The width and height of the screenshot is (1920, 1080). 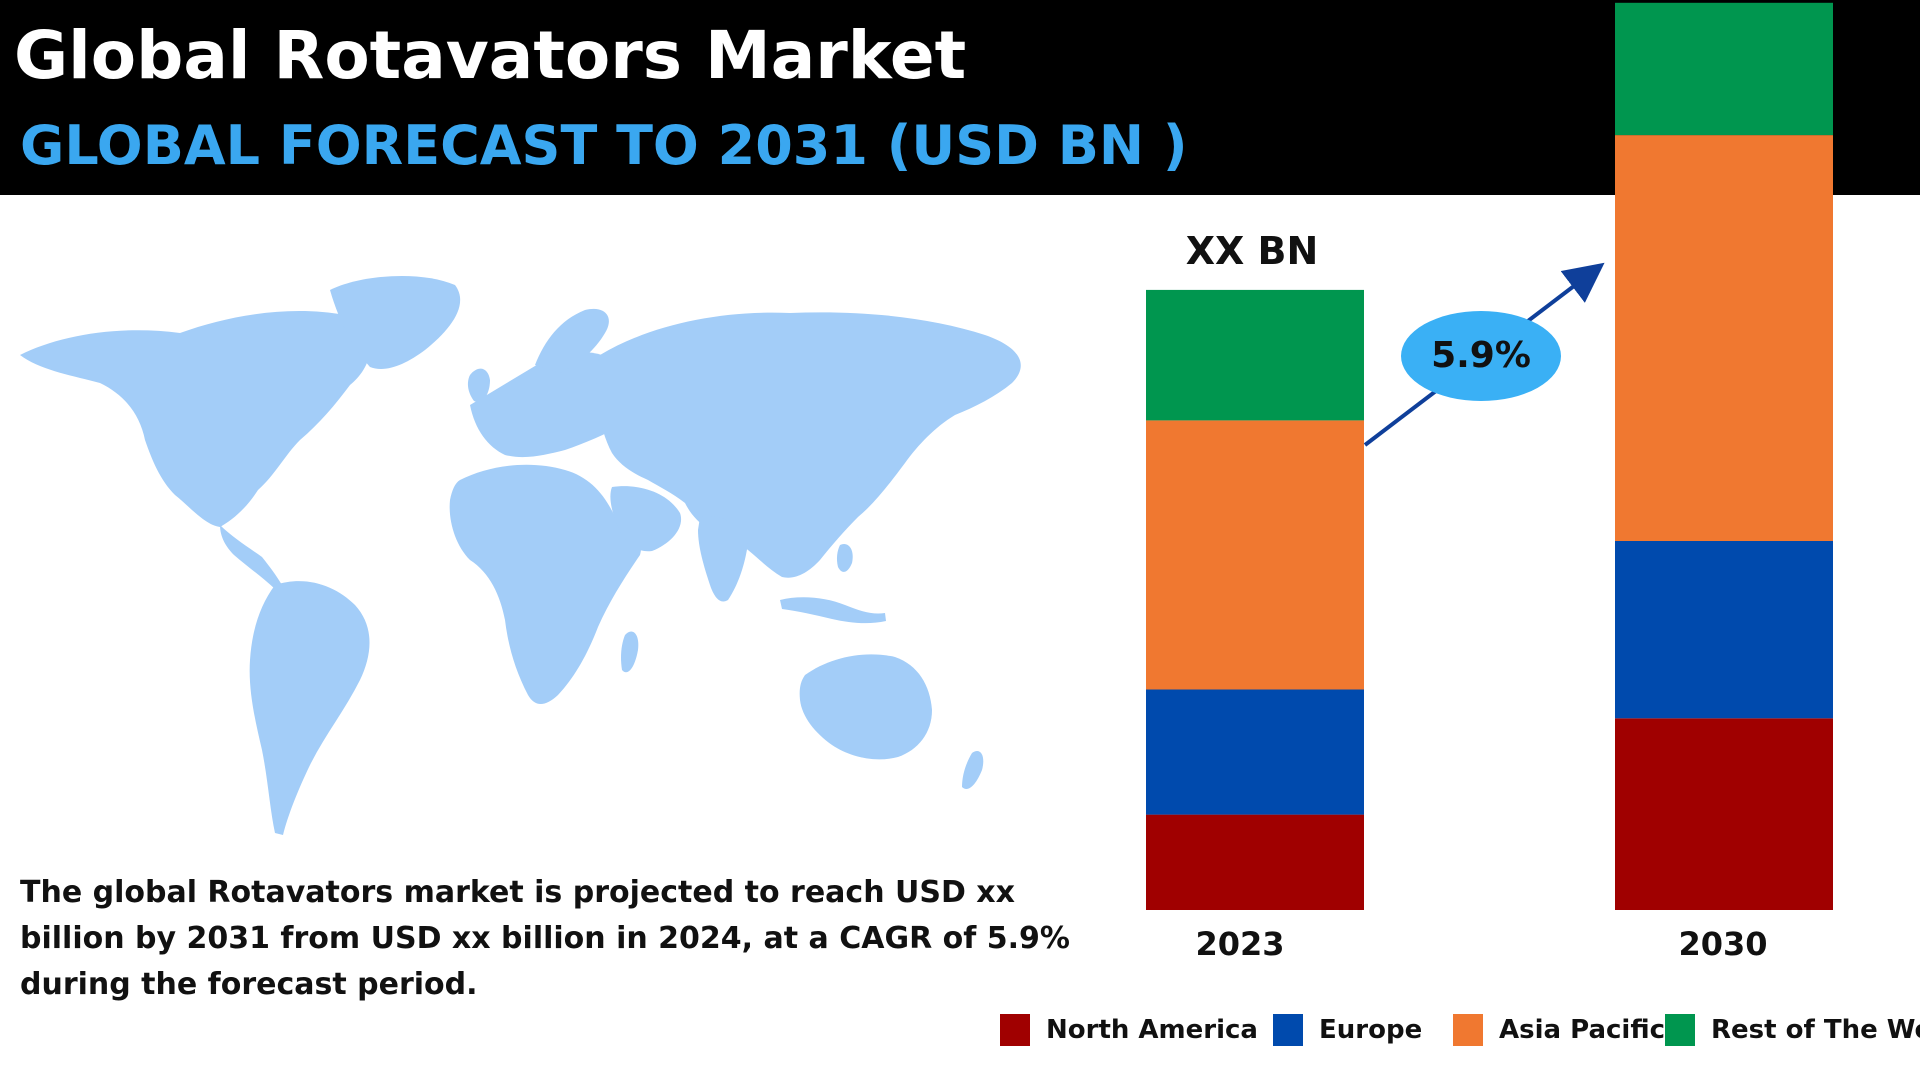 I want to click on europe-shape, so click(x=553, y=404).